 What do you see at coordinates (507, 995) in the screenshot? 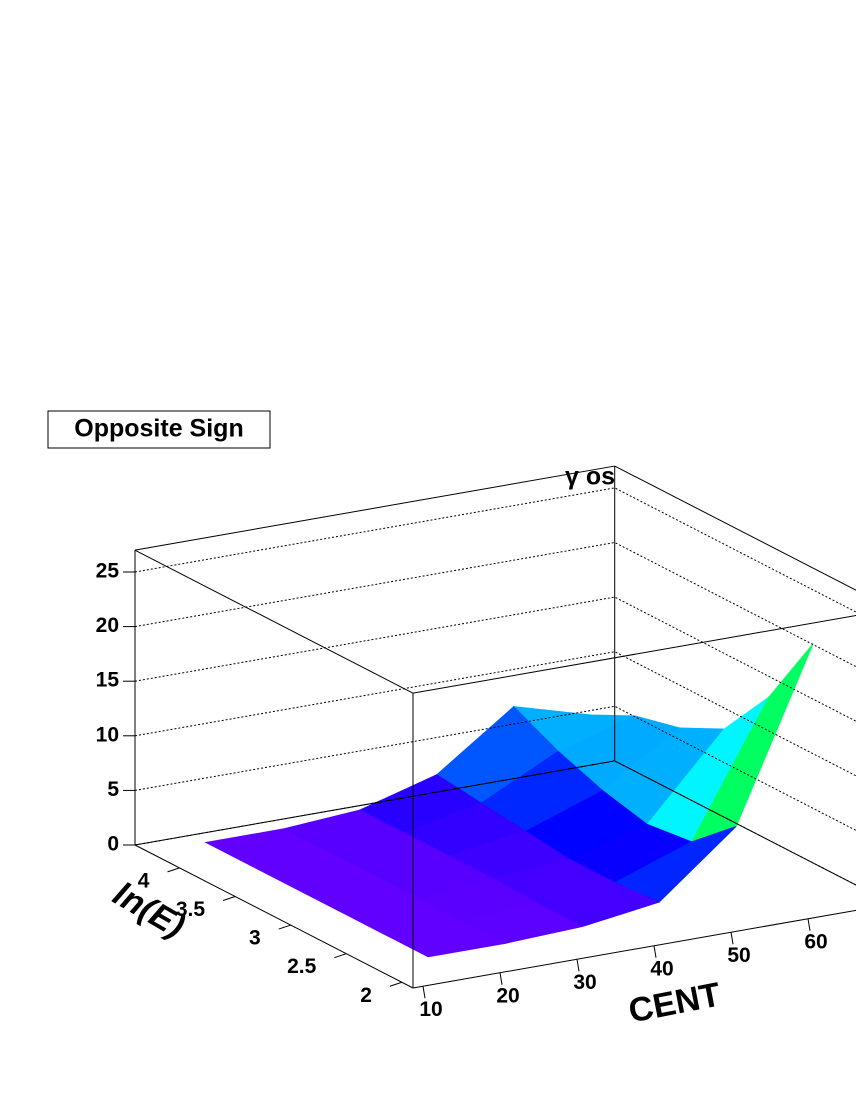
I see `x-tick-label: 20` at bounding box center [507, 995].